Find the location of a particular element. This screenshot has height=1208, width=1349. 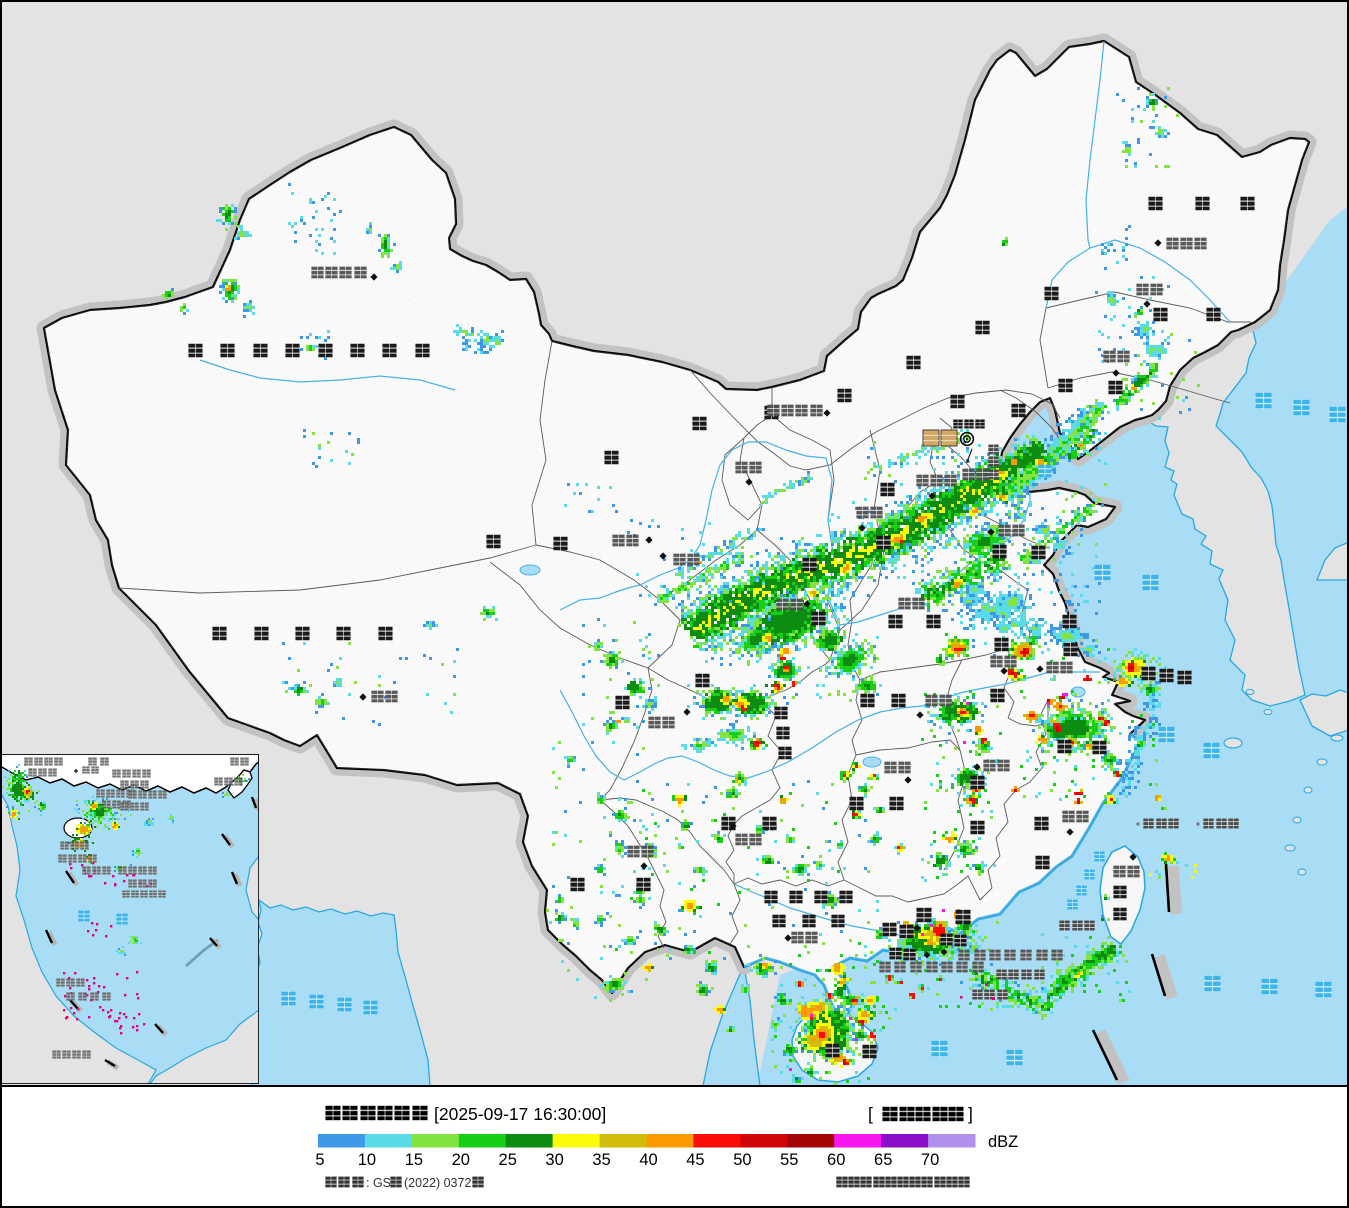

svg-text: 45 is located at coordinates (695, 1160).